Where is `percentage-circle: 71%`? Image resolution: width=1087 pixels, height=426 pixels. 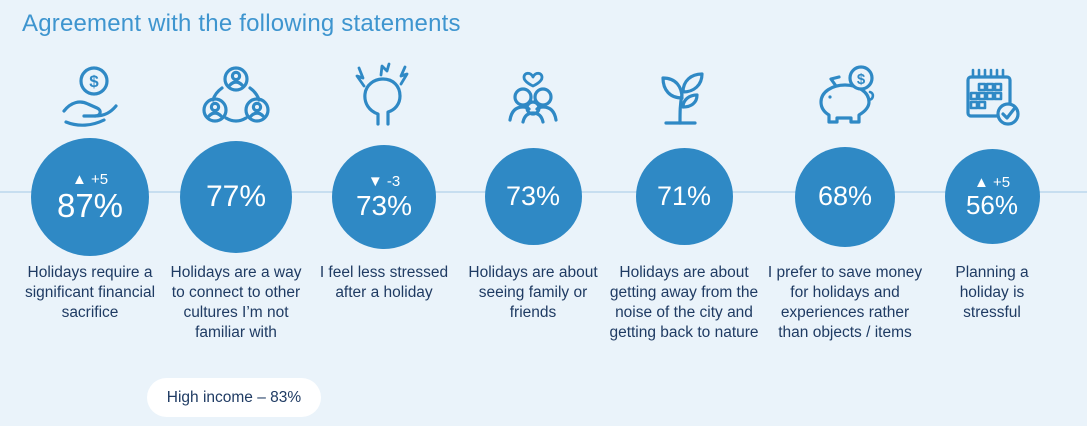
percentage-circle: 71% is located at coordinates (684, 196).